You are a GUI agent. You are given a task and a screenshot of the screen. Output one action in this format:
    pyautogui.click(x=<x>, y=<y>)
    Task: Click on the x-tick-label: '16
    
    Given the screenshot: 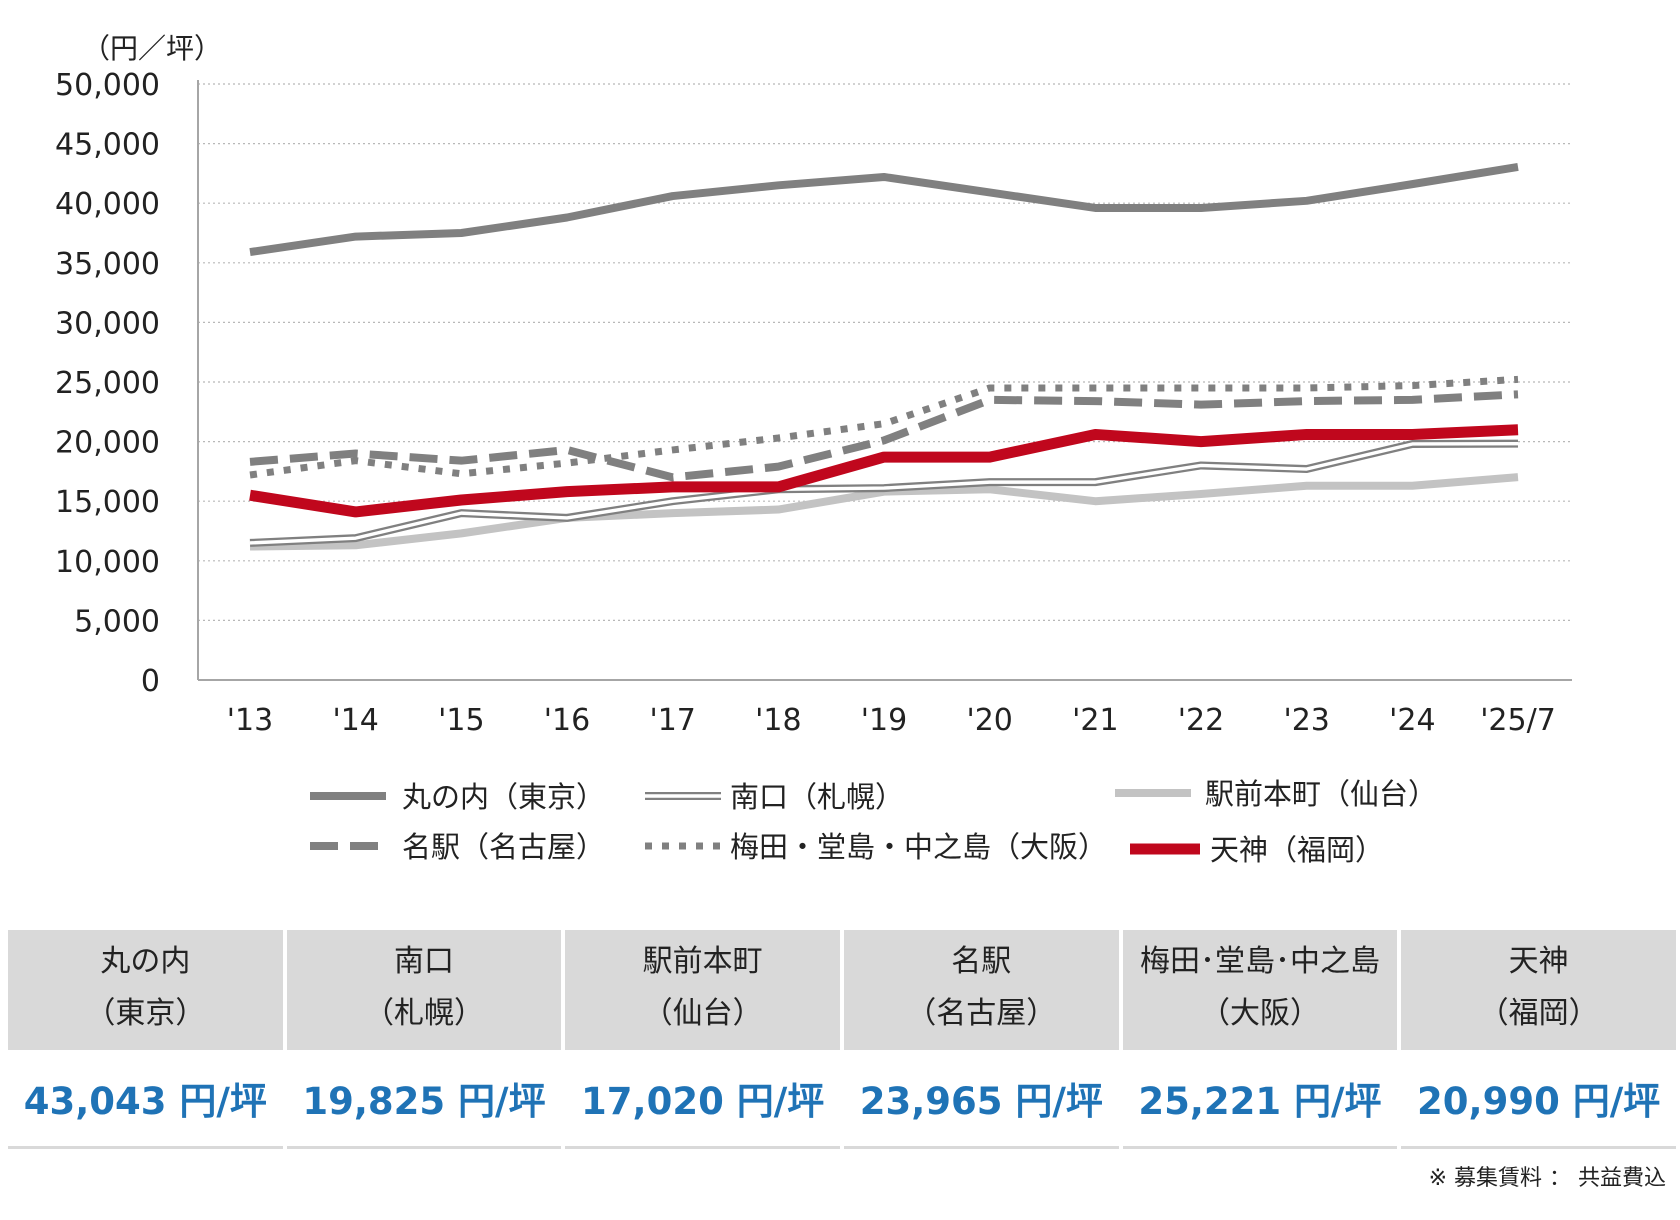 What is the action you would take?
    pyautogui.click(x=567, y=720)
    